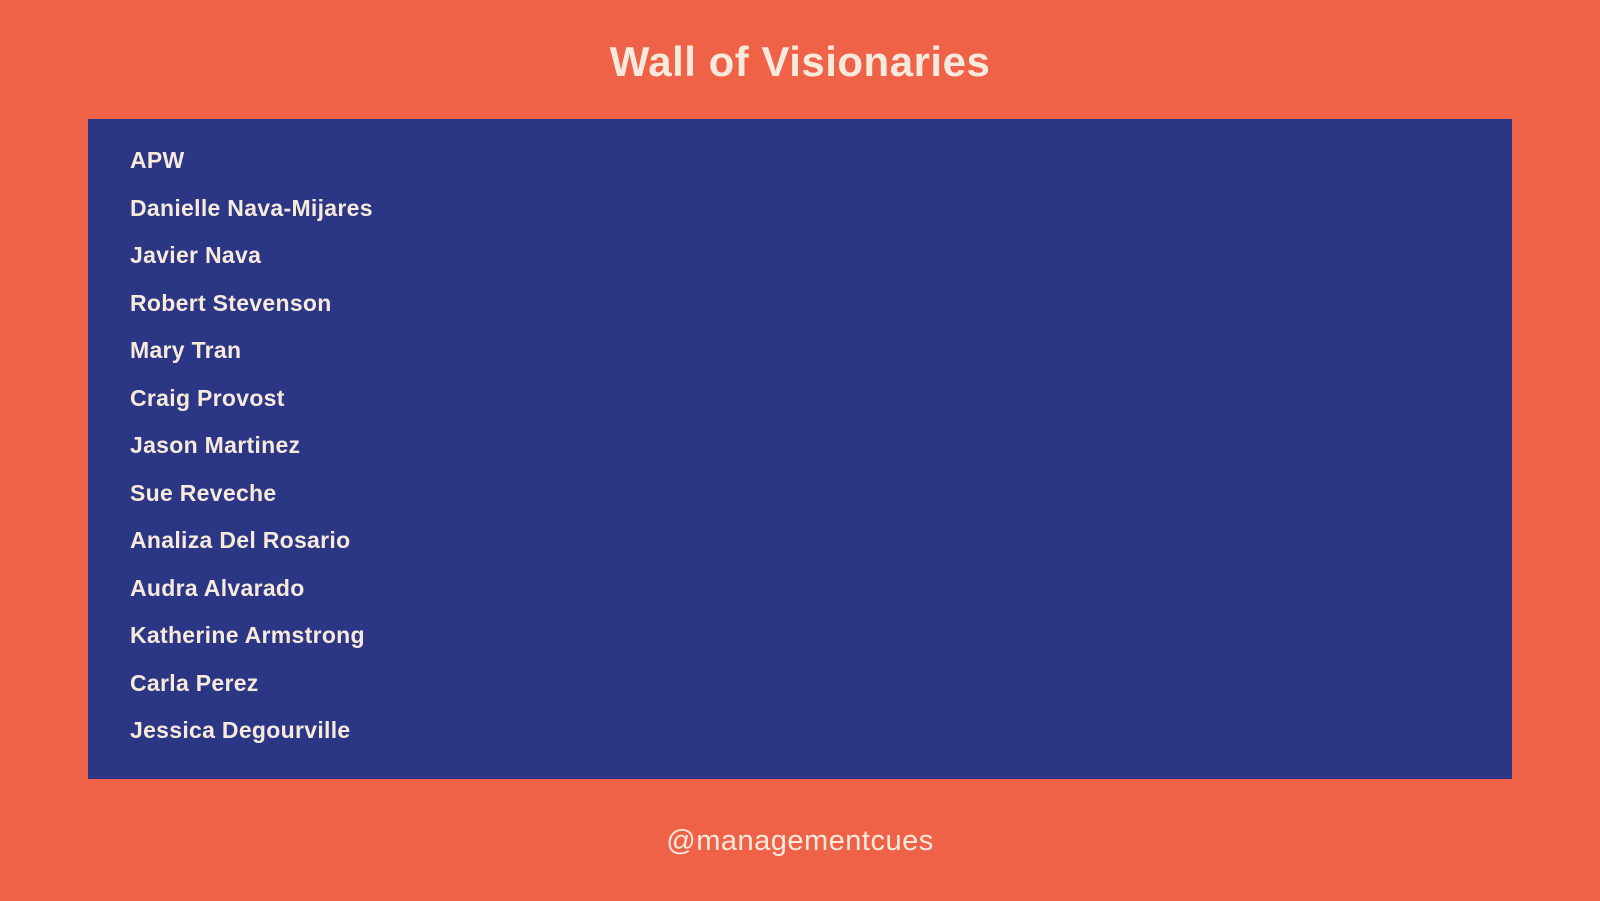  I want to click on list-item: Carla Perez, so click(194, 682).